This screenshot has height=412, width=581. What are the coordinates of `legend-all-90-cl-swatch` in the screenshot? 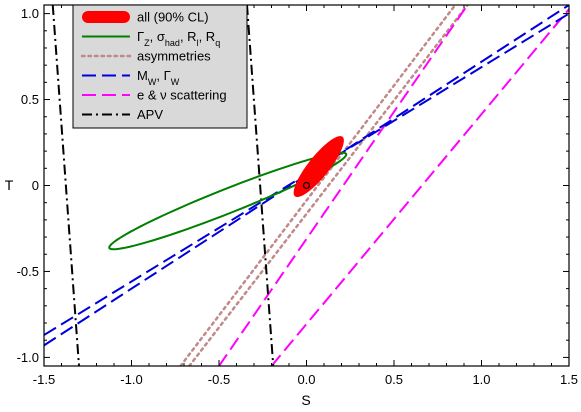 It's located at (106, 17).